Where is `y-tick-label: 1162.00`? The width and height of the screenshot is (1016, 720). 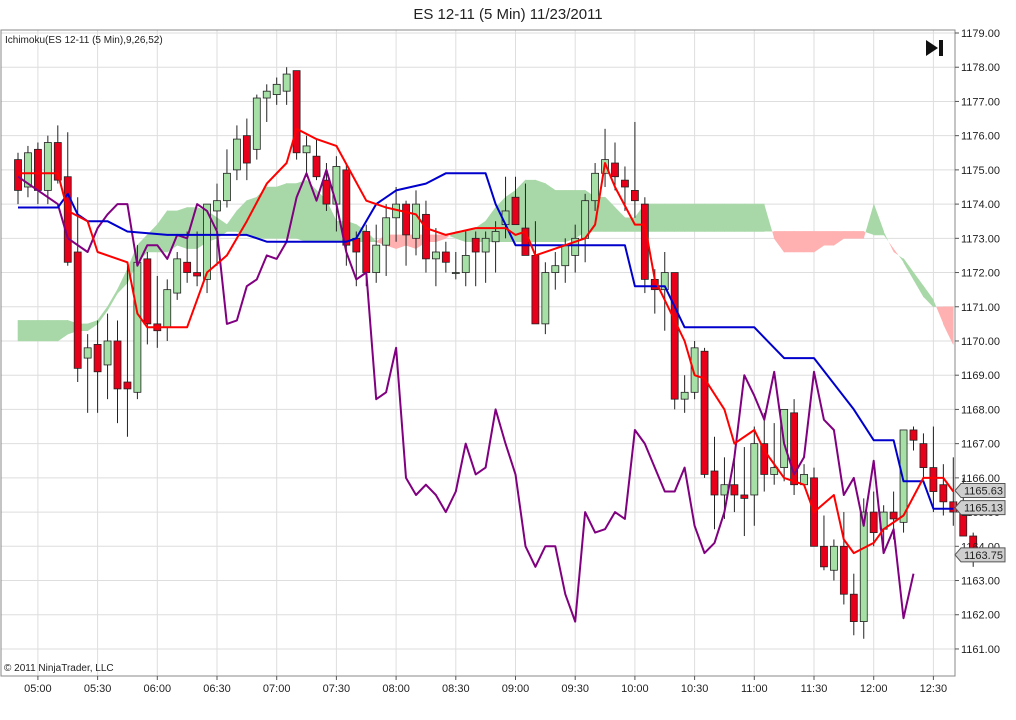 y-tick-label: 1162.00 is located at coordinates (980, 616).